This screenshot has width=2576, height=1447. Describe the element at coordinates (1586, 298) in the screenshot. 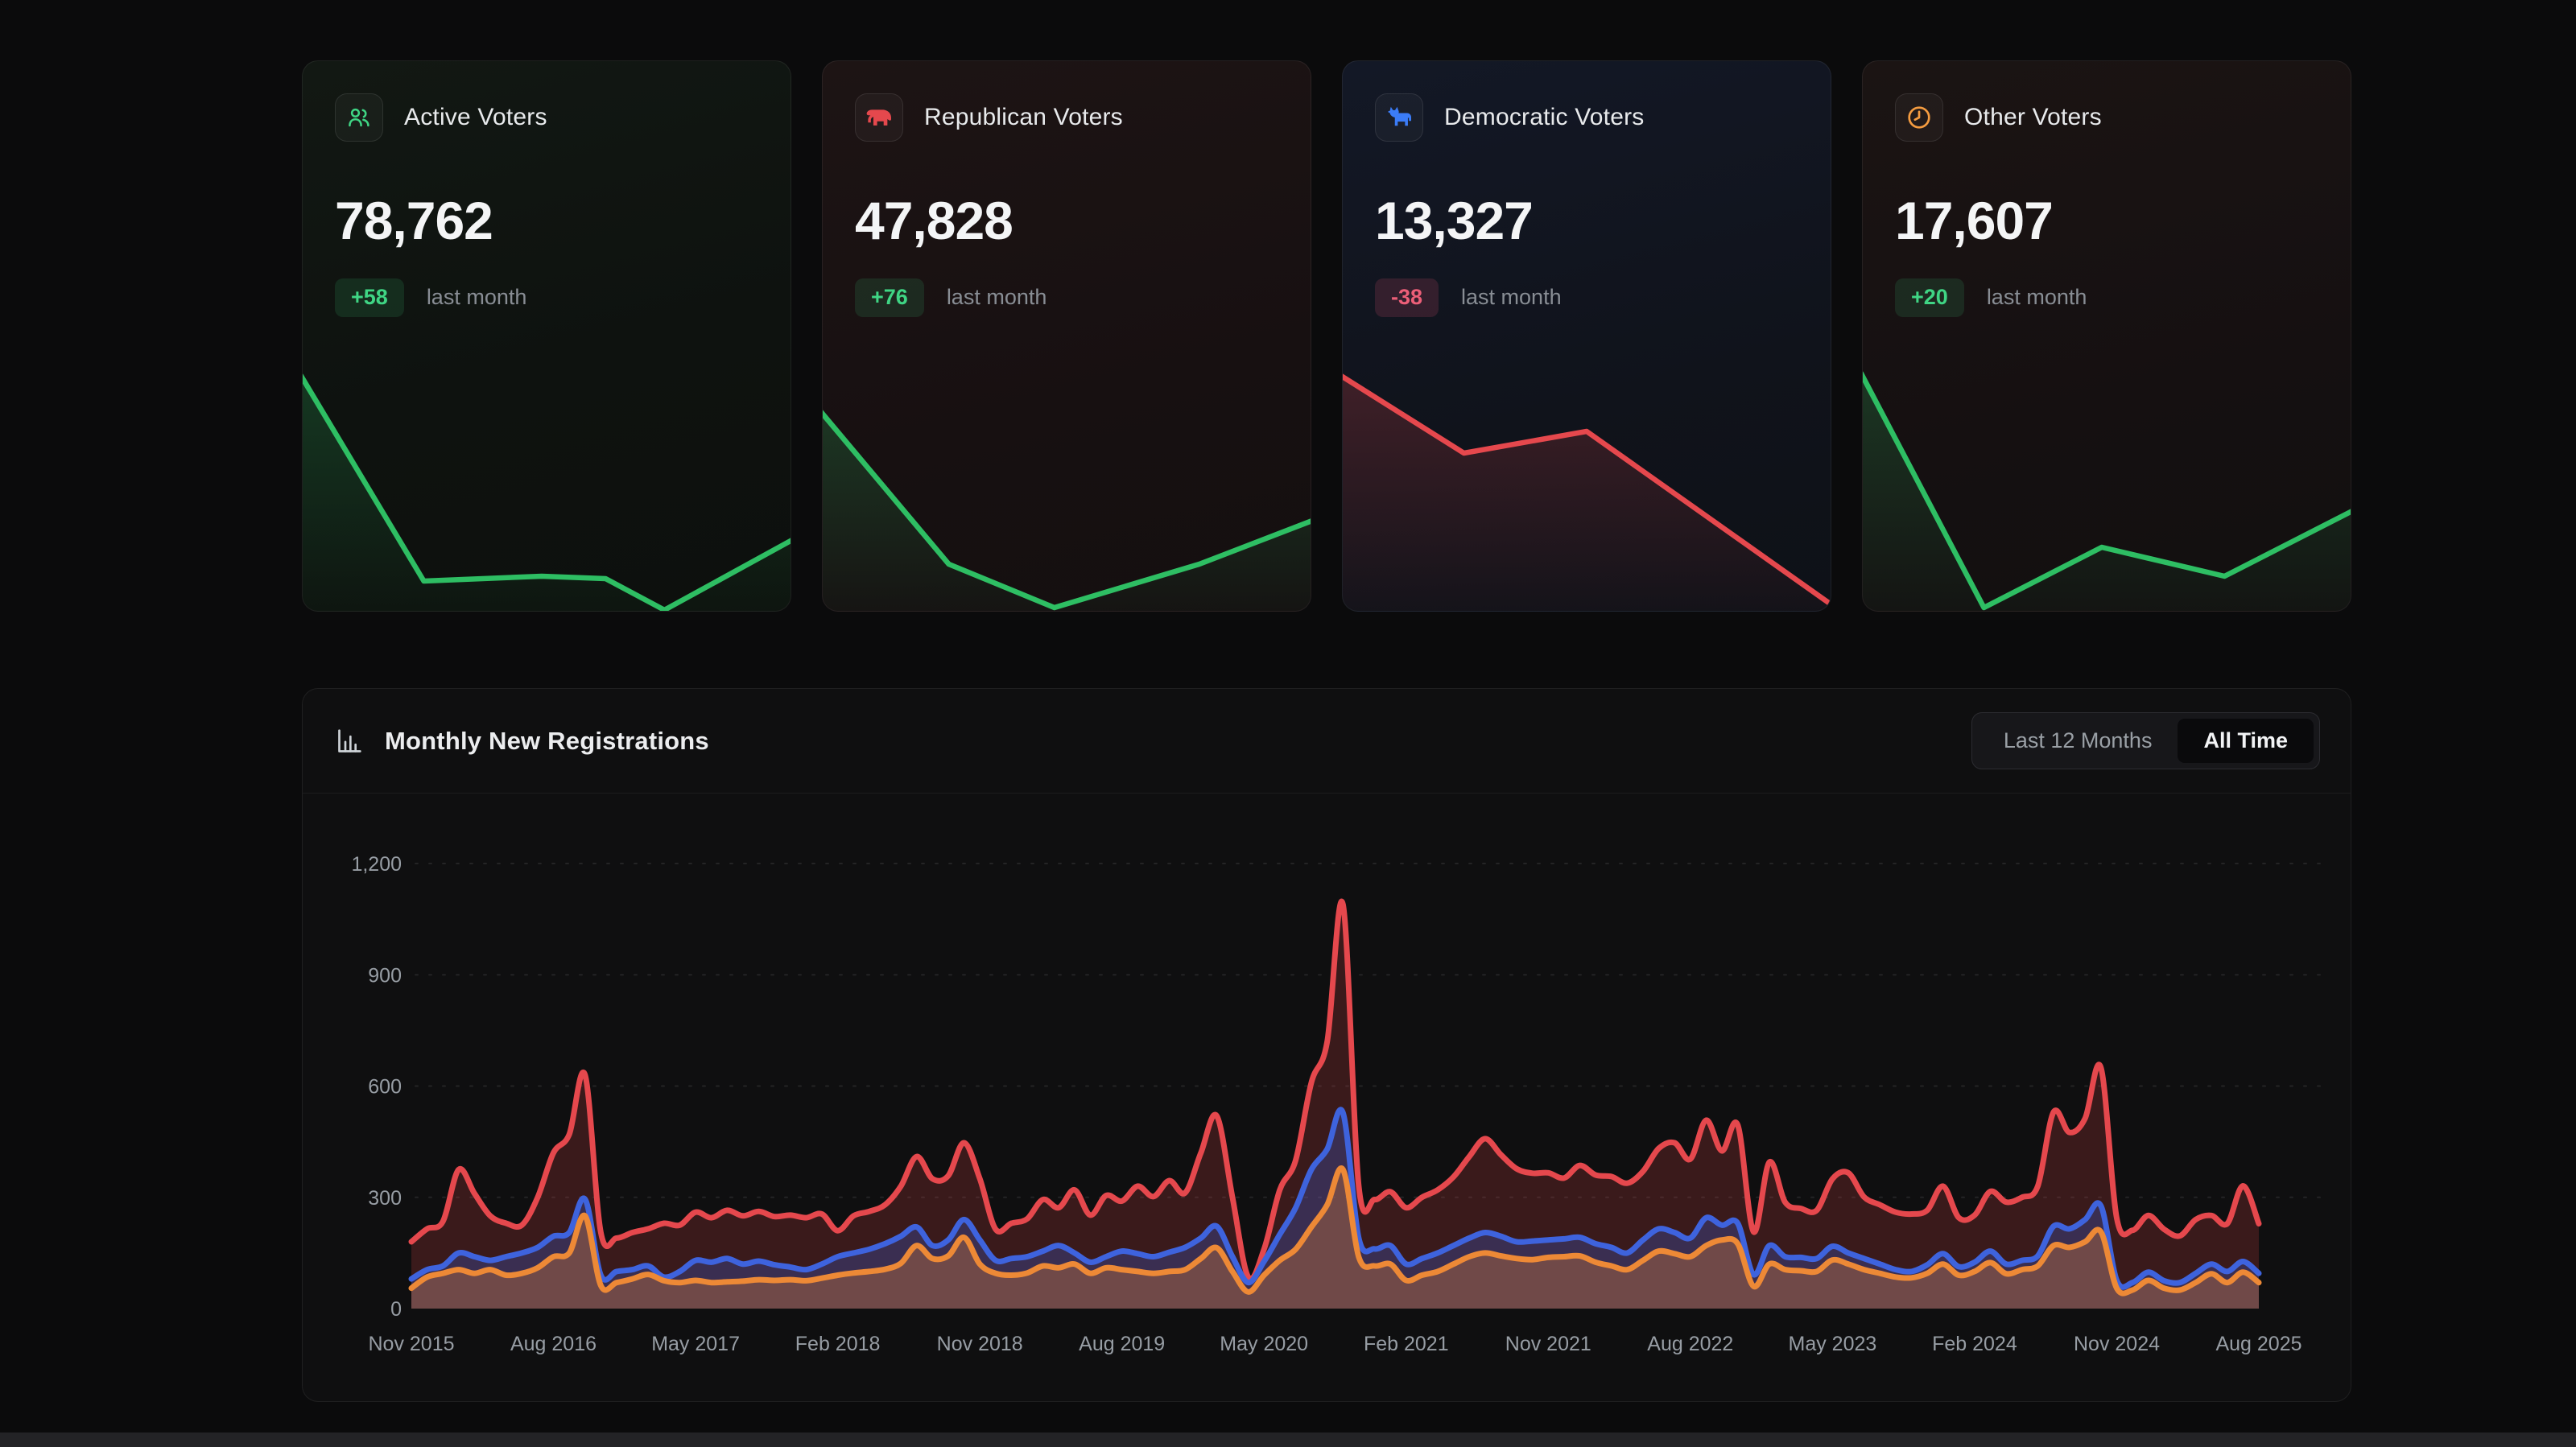

I see `card-meta: -38 last month` at that location.